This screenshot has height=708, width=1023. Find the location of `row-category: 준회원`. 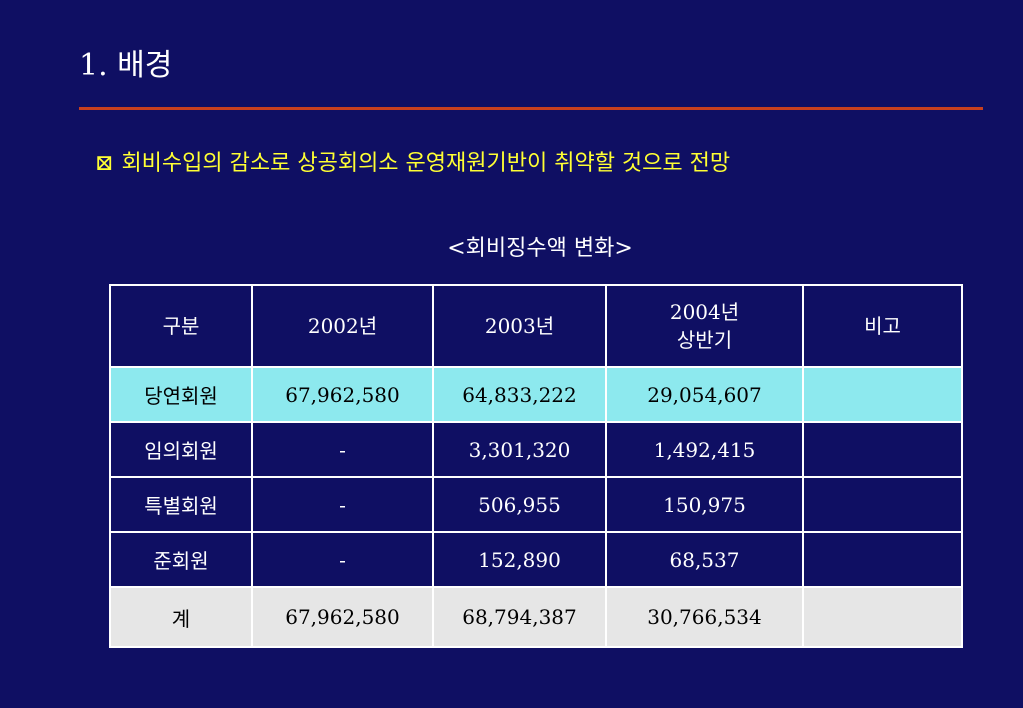

row-category: 준회원 is located at coordinates (181, 559).